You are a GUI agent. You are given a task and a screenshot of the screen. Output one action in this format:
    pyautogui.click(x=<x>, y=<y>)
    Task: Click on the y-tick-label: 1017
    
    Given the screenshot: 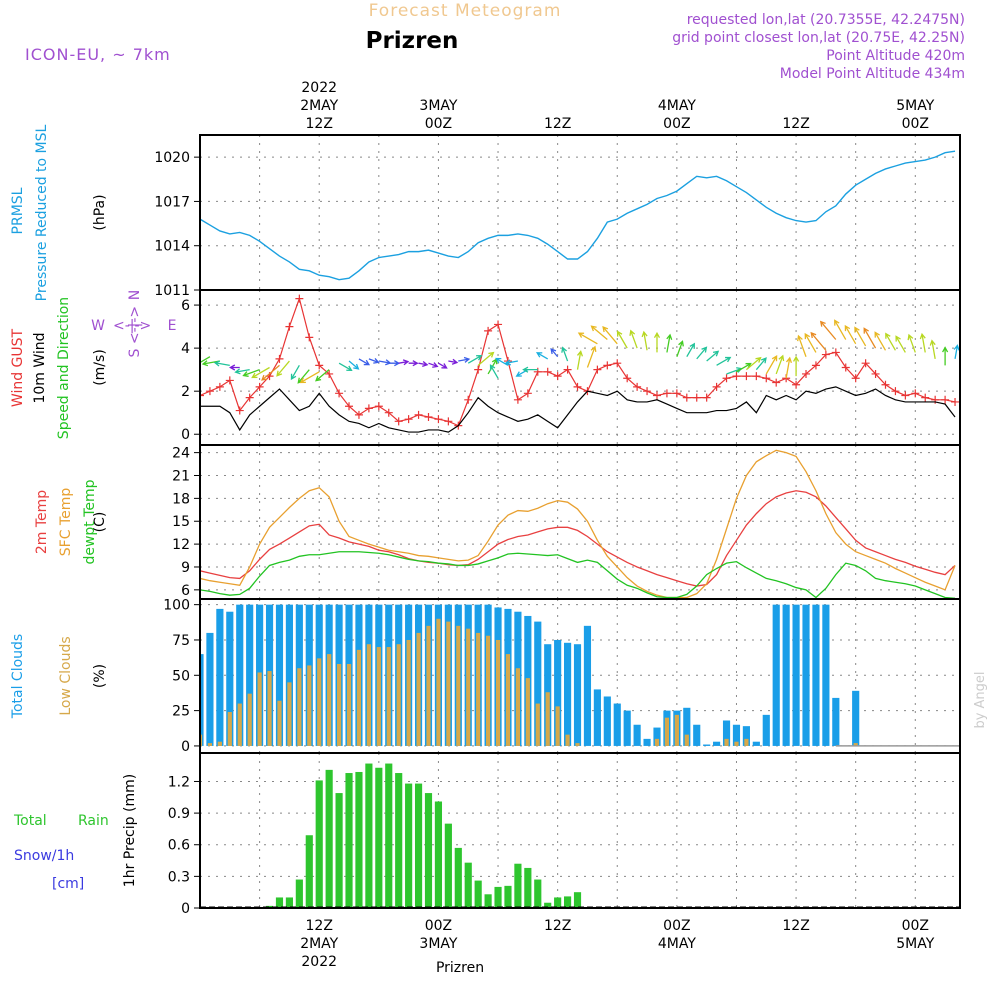 What is the action you would take?
    pyautogui.click(x=172, y=202)
    